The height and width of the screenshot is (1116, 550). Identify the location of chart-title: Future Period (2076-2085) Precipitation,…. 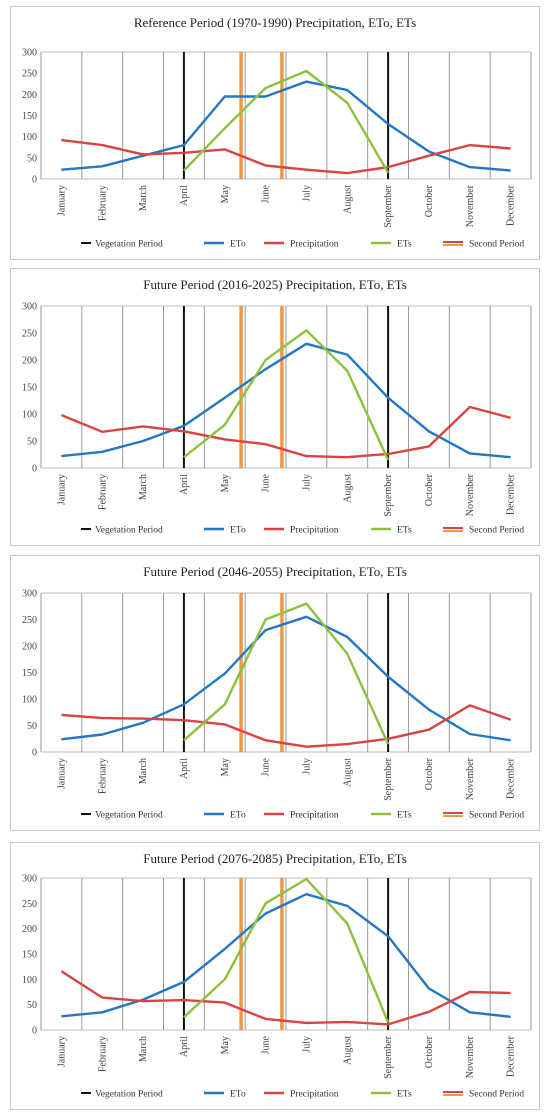
(275, 858).